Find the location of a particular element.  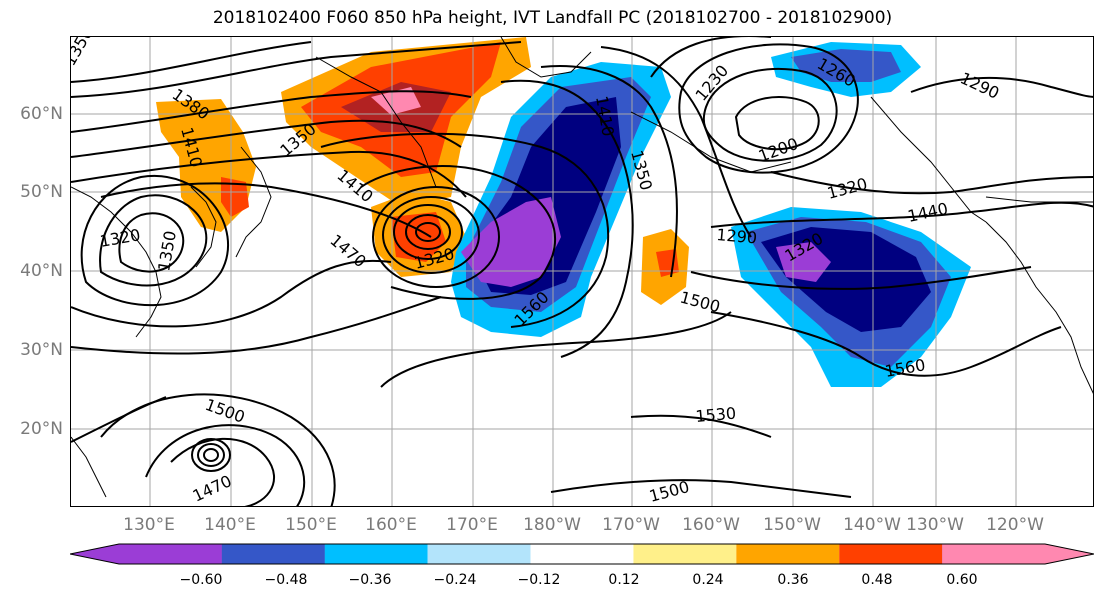

lon-label-160e: 160°E is located at coordinates (391, 525).